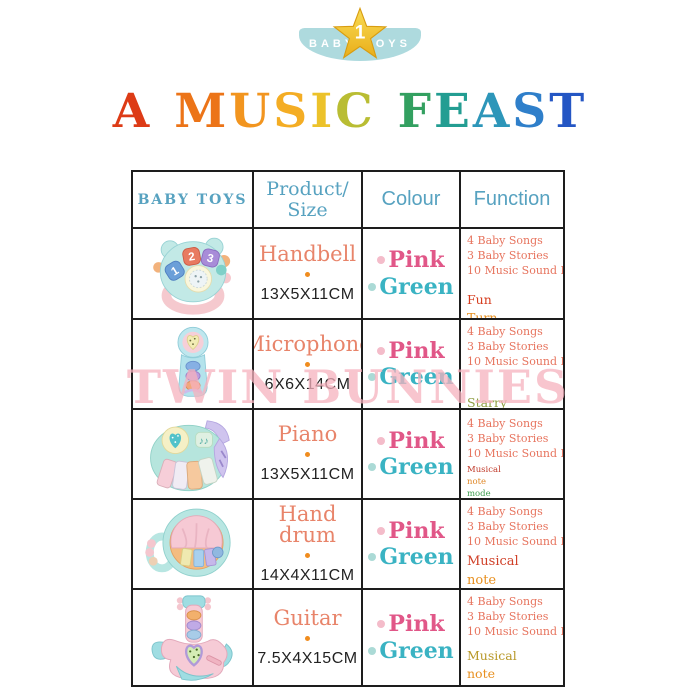  I want to click on product-name: Guitar, so click(307, 617).